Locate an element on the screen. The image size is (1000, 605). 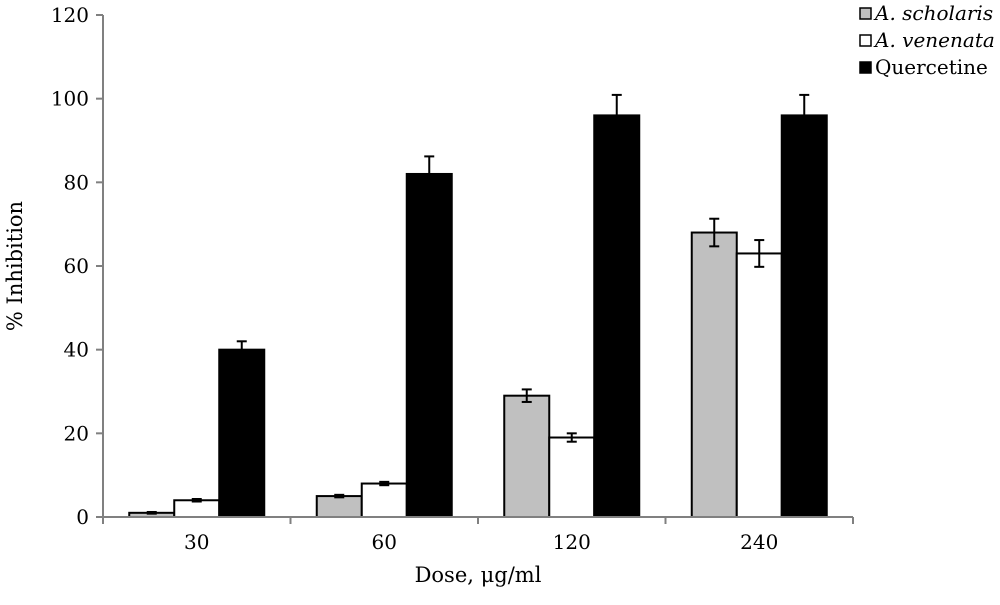
y-axis-title: % Inhibition is located at coordinates (15, 266).